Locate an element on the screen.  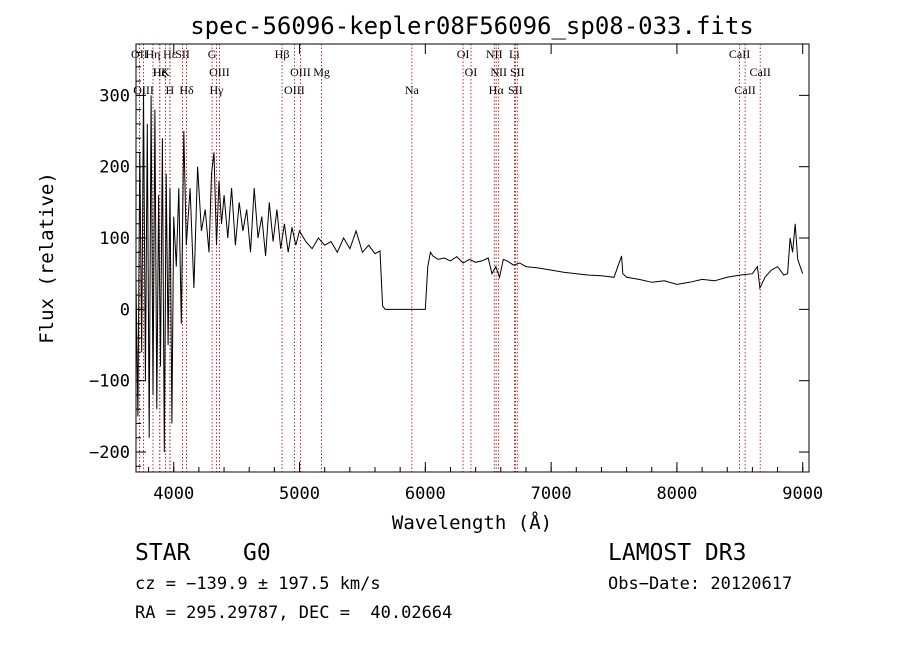
spectral-line-label: Li is located at coordinates (514, 54).